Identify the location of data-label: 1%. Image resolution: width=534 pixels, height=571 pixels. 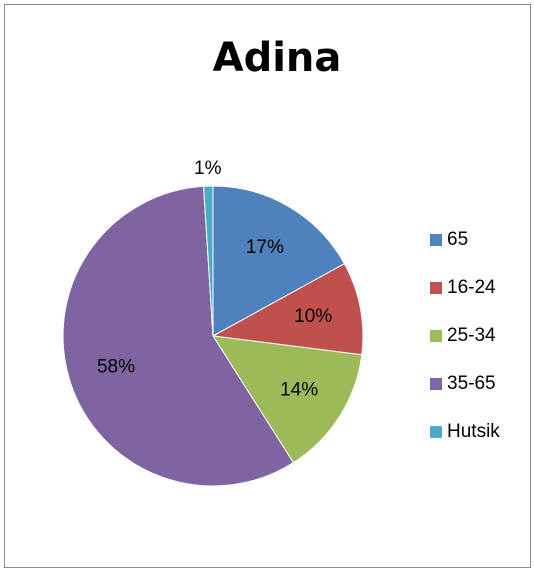
(208, 168).